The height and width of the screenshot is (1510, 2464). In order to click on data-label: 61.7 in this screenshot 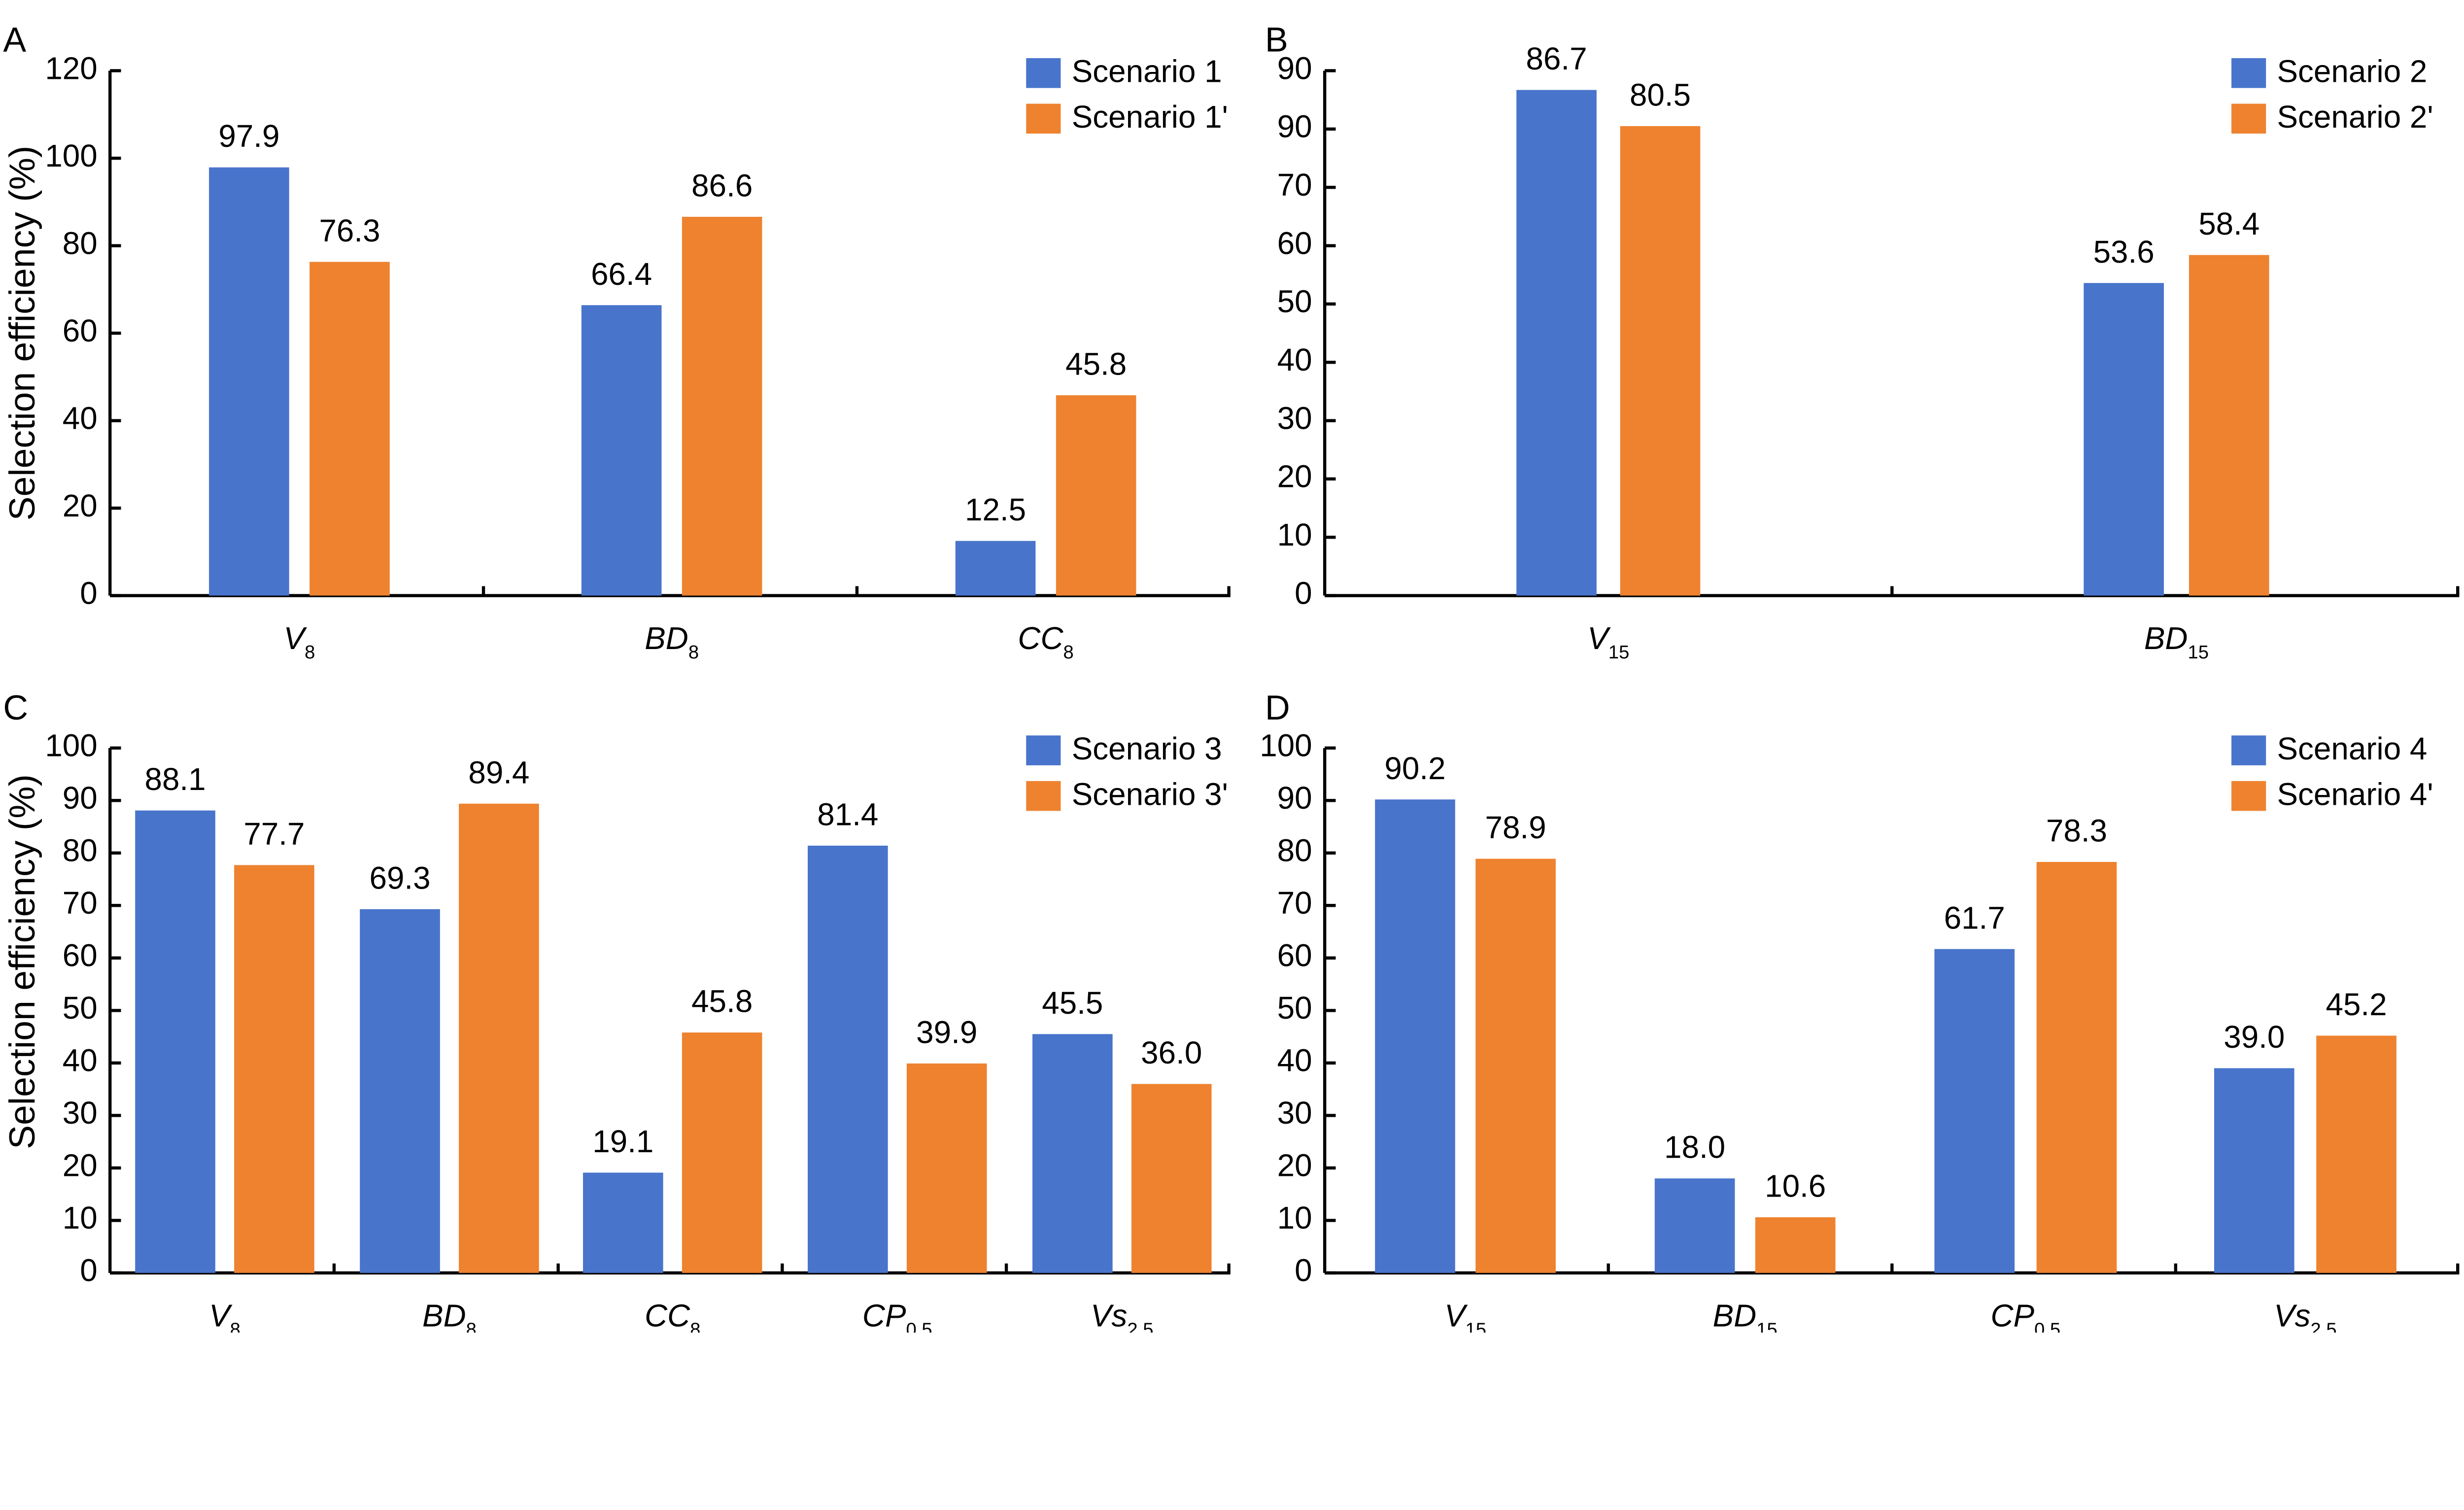, I will do `click(1974, 917)`.